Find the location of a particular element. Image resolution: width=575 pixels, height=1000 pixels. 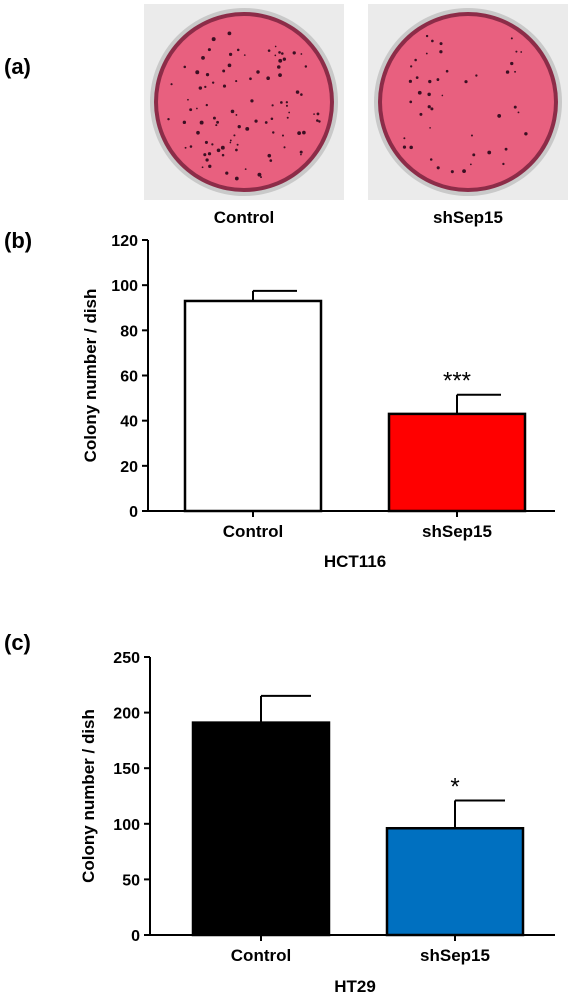

control-dish-image is located at coordinates (244, 102).